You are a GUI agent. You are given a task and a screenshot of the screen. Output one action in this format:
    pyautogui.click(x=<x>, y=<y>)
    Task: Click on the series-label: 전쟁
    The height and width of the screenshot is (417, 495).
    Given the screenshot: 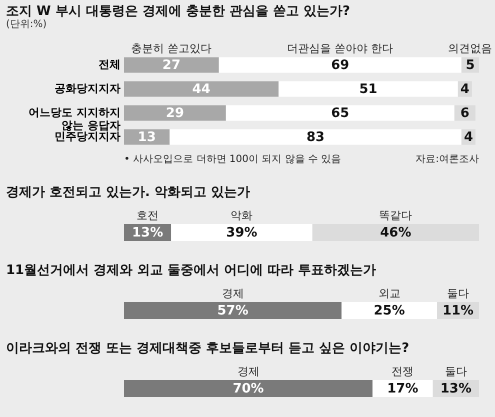 What is the action you would take?
    pyautogui.click(x=403, y=371)
    